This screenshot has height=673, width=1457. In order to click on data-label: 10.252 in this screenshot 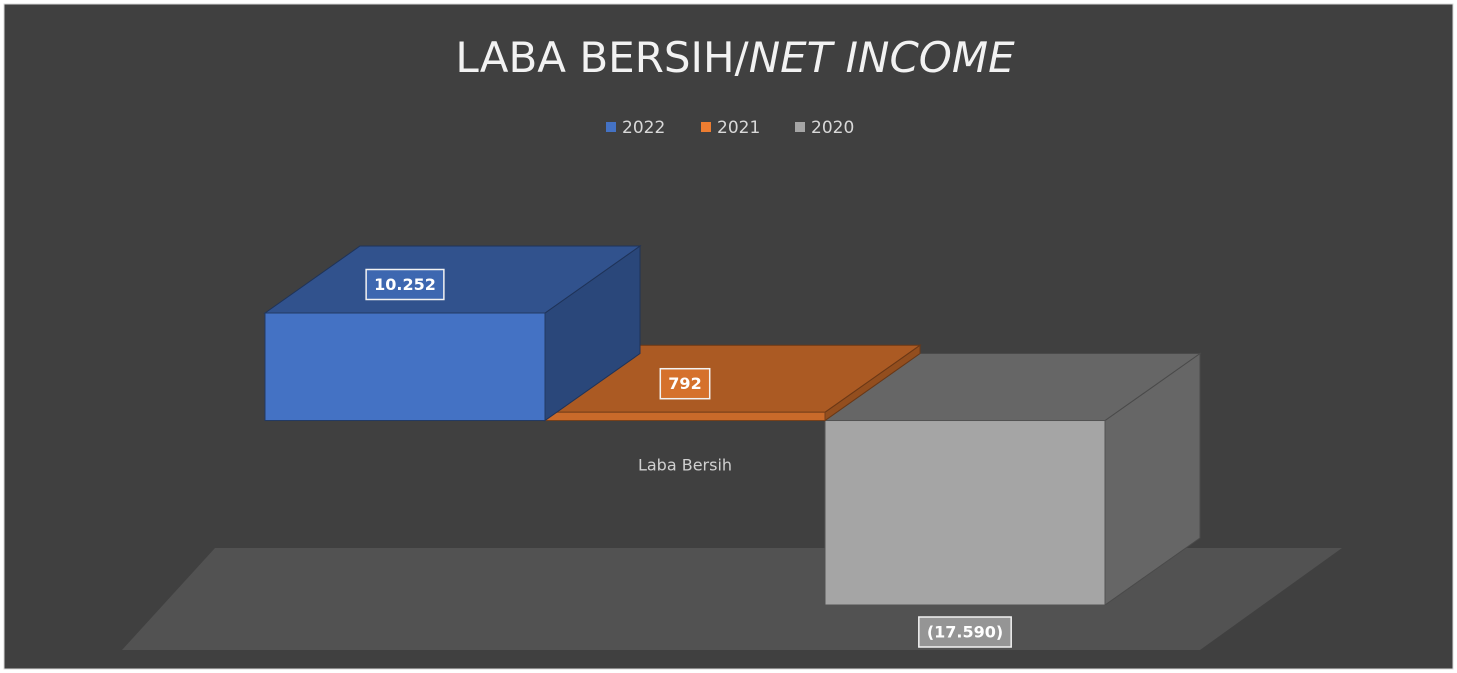, I will do `click(405, 284)`.